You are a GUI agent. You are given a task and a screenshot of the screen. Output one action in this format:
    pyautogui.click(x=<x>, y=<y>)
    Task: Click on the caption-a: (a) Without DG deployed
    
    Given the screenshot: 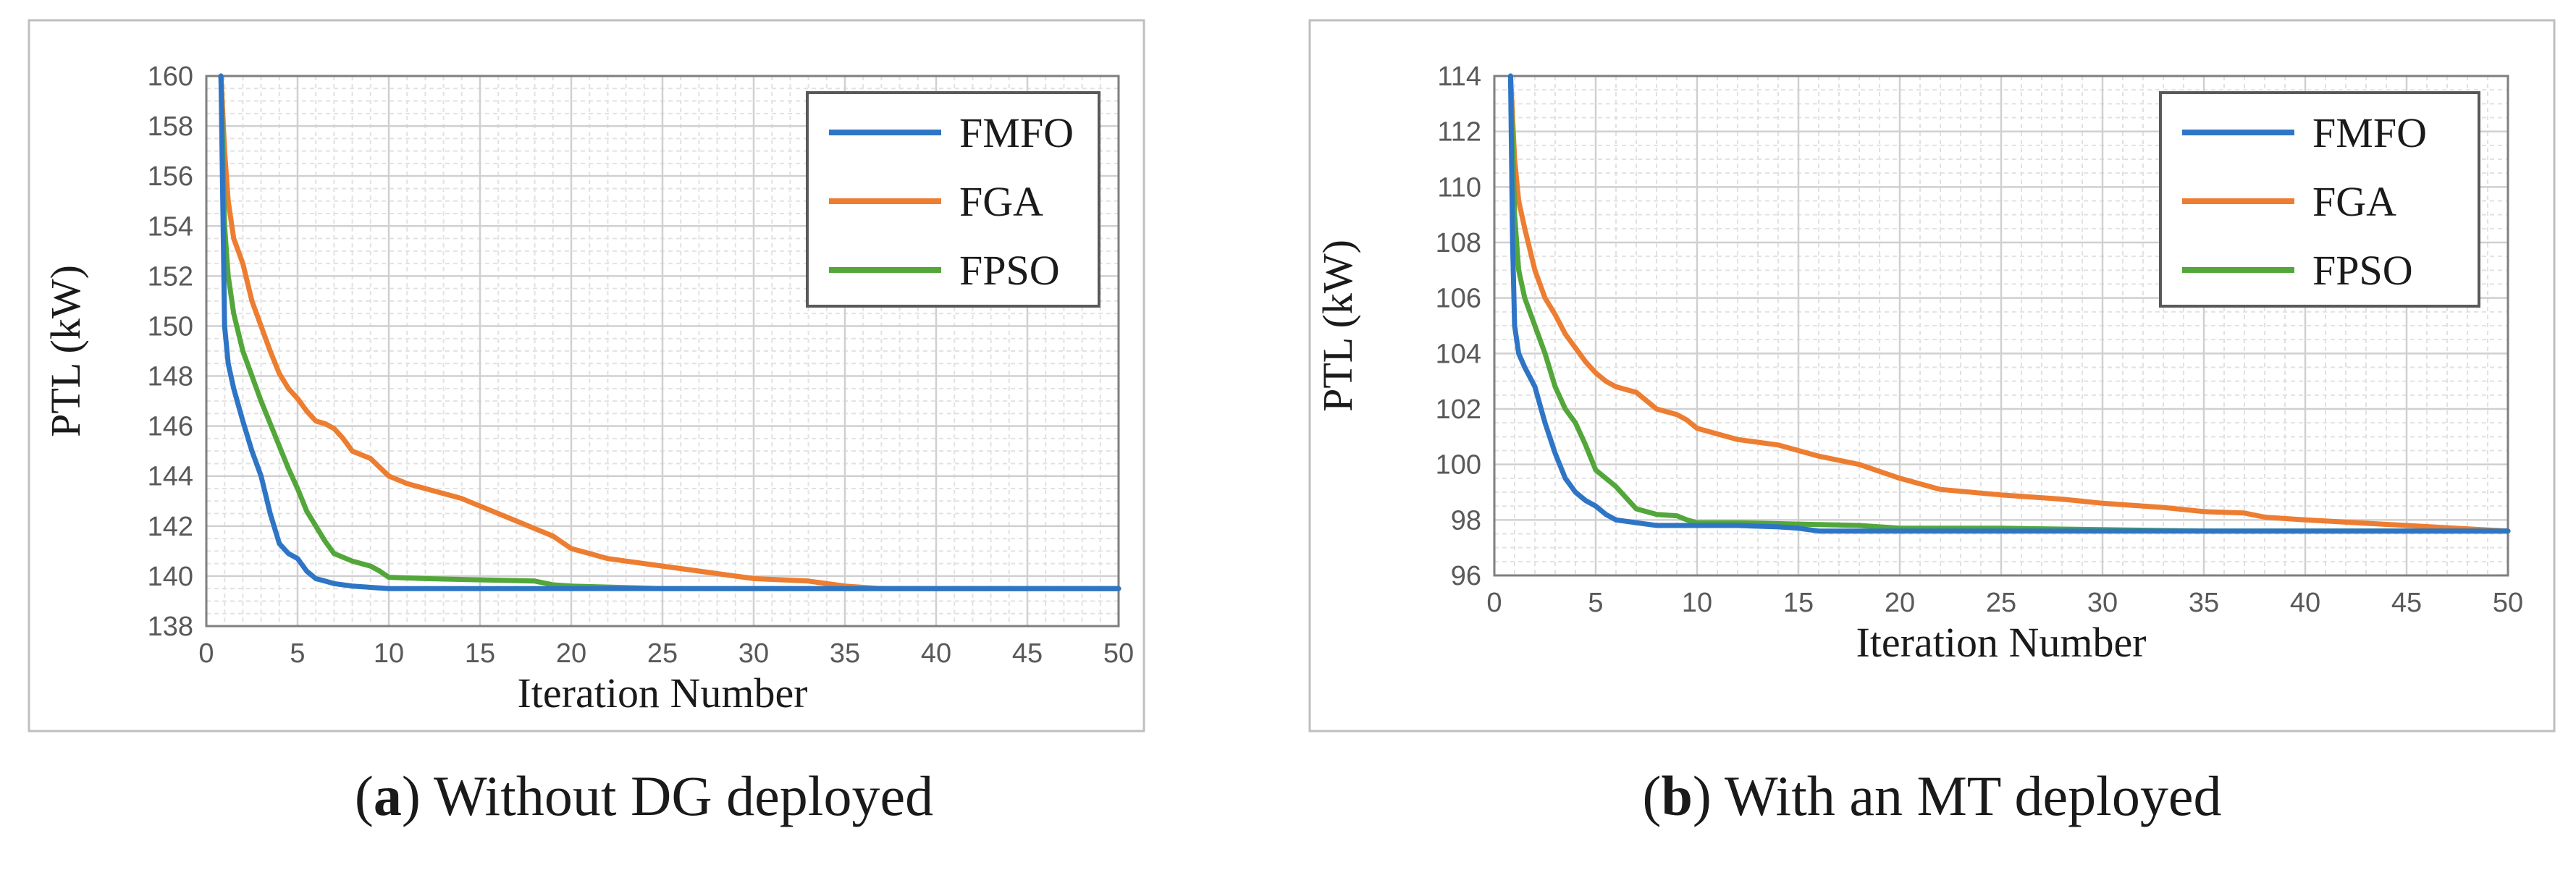 What is the action you would take?
    pyautogui.click(x=644, y=796)
    